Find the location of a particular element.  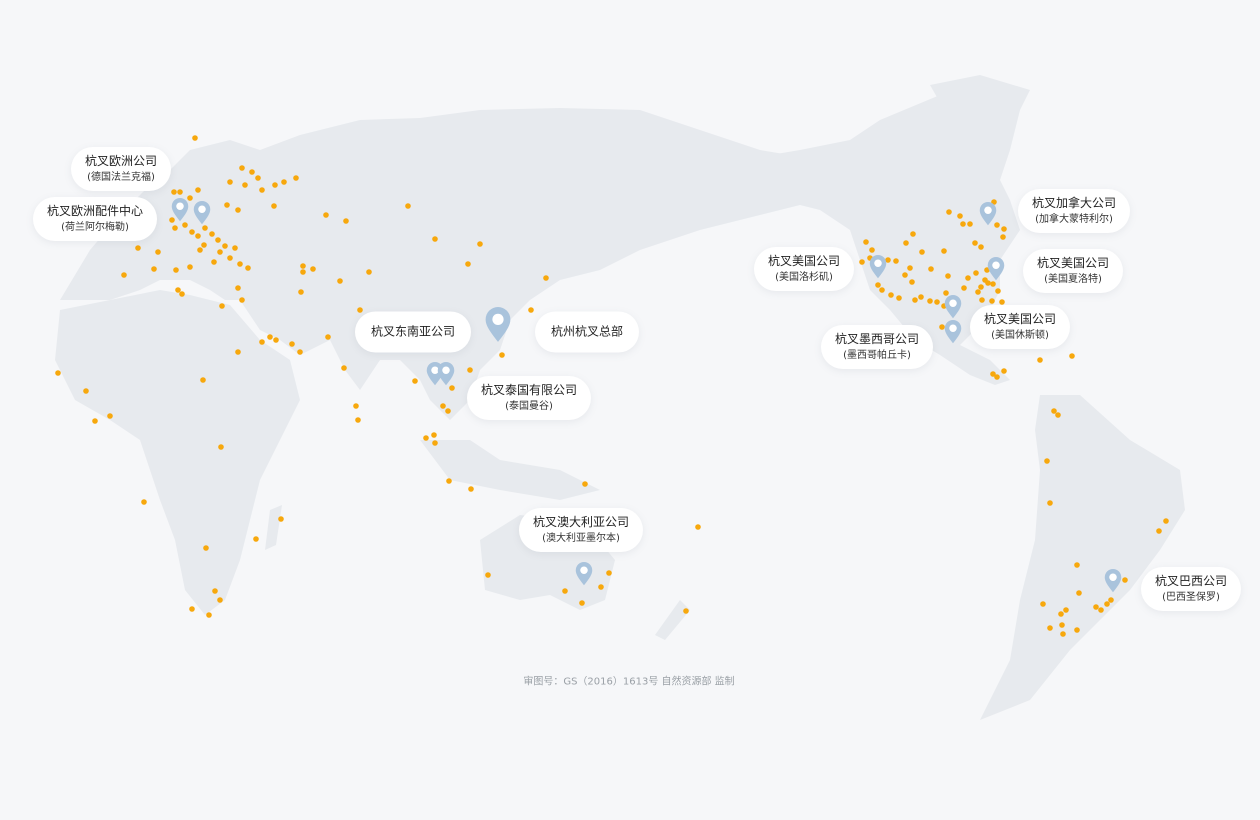

office-label-australia: 杭叉澳大利亚公司 (澳大利亚墨尔本) is located at coordinates (581, 530).